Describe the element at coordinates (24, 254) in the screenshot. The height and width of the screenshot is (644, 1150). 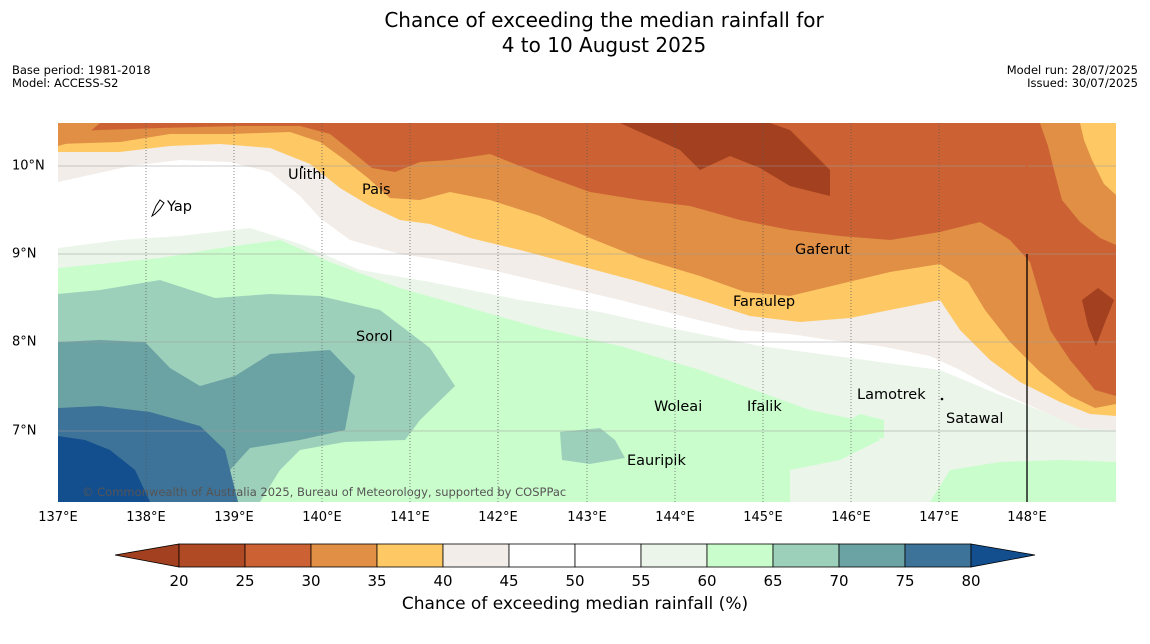
I see `lat-tick: 9°N` at that location.